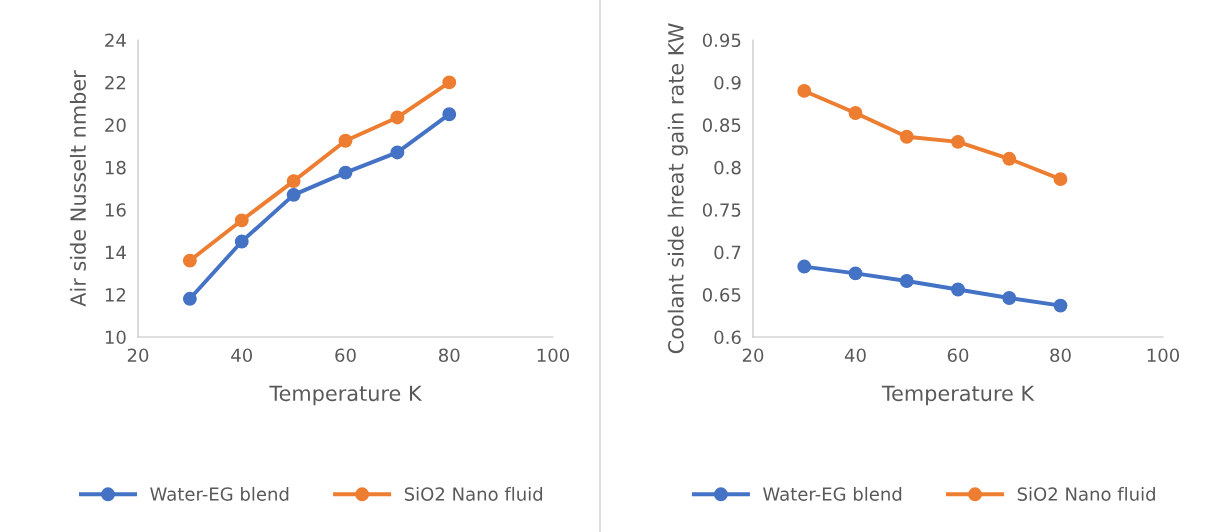  Describe the element at coordinates (721, 210) in the screenshot. I see `y-tick-label: 0.75` at that location.